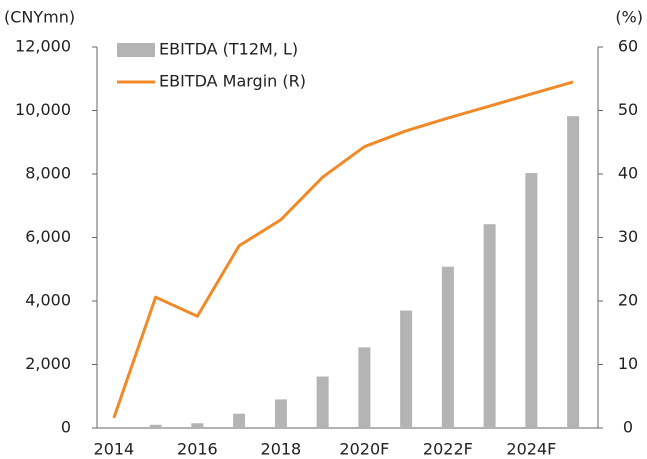 The height and width of the screenshot is (459, 647). What do you see at coordinates (197, 449) in the screenshot?
I see `x-tick-label: 2016` at bounding box center [197, 449].